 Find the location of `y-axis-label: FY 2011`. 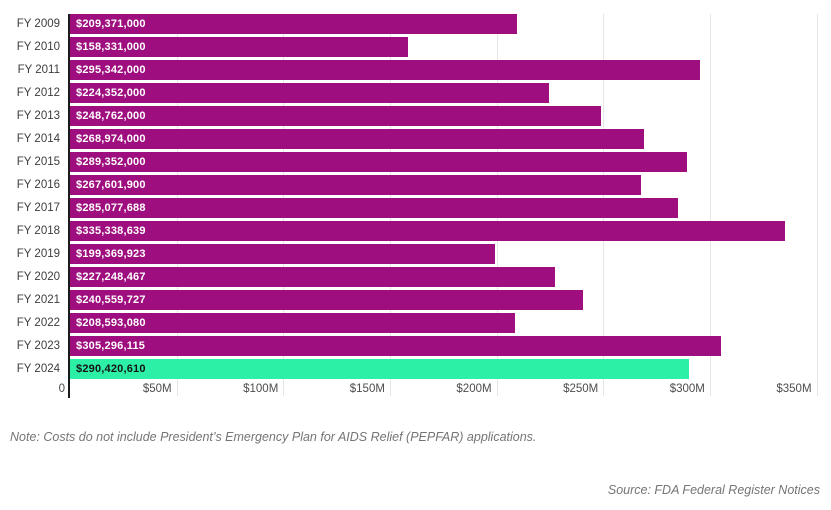

y-axis-label: FY 2011 is located at coordinates (38, 70).